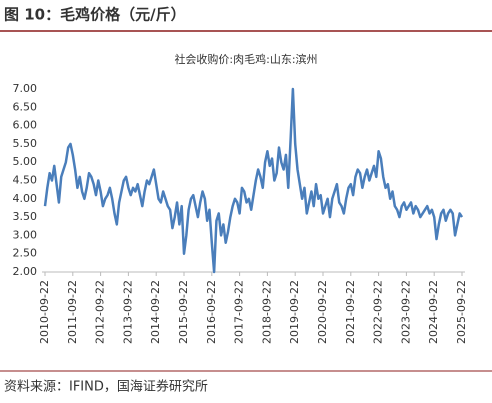 The image size is (492, 403). Describe the element at coordinates (239, 312) in the screenshot. I see `x-tick-label: 2017-09-22` at that location.